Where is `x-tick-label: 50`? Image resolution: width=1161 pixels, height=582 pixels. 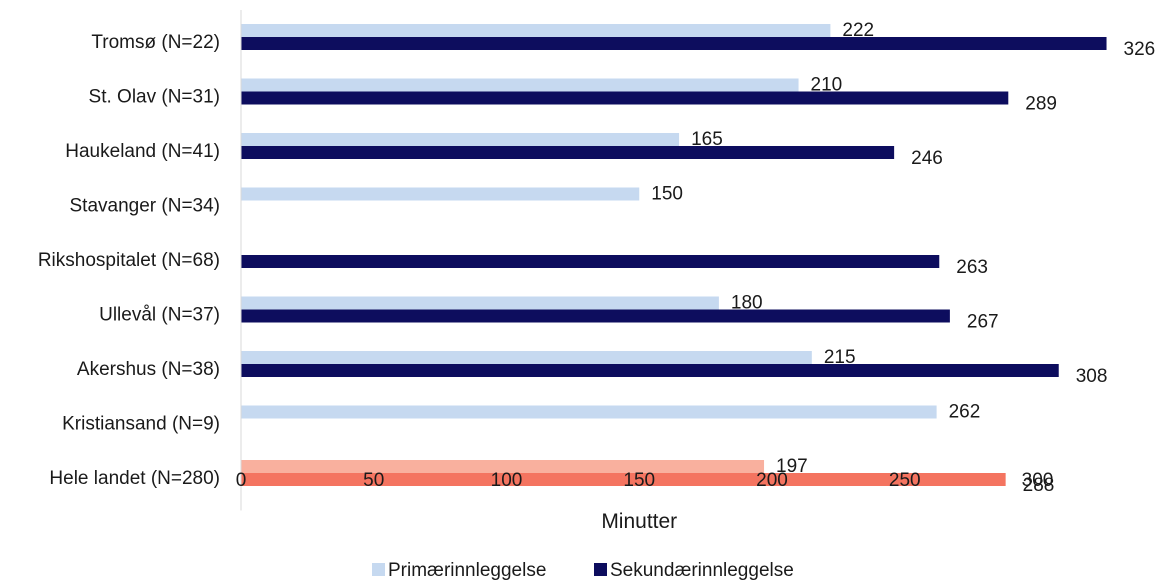 x-tick-label: 50 is located at coordinates (373, 480).